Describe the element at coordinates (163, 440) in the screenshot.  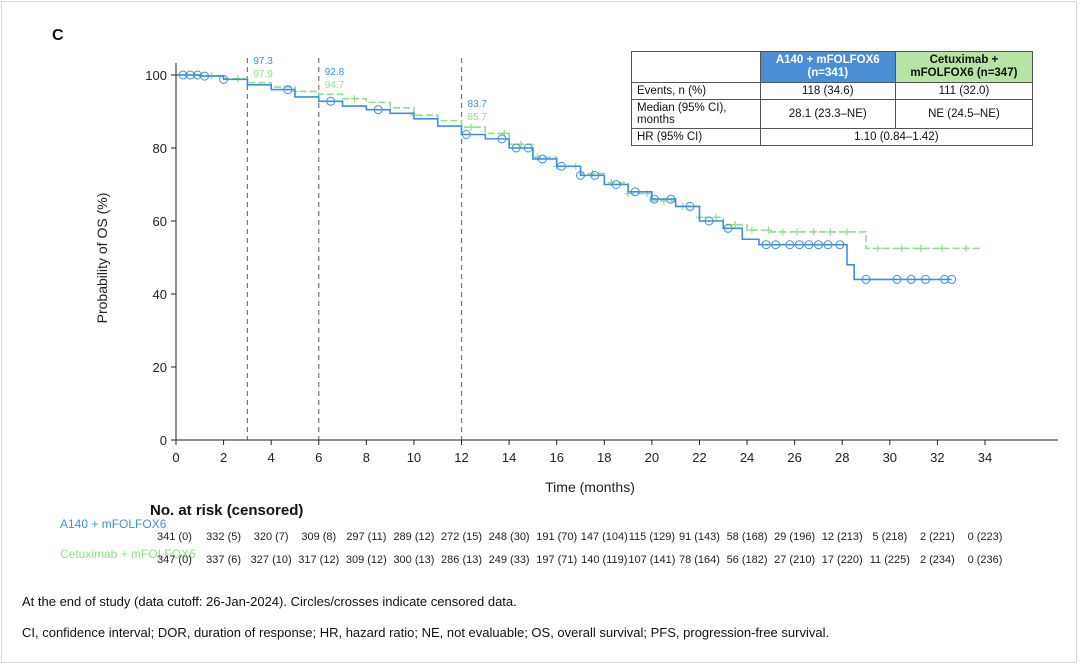
I see `y-tick-label: 0` at that location.